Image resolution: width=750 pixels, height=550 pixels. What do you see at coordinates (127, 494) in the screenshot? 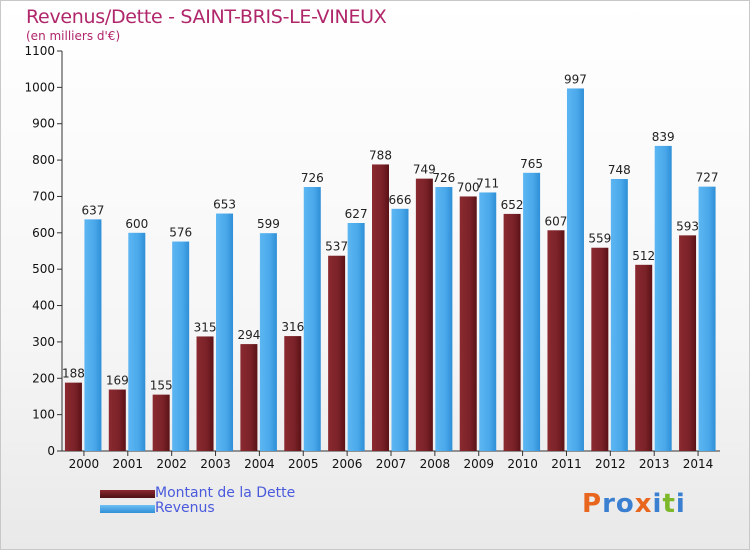
I see `legend-swatch-debt` at bounding box center [127, 494].